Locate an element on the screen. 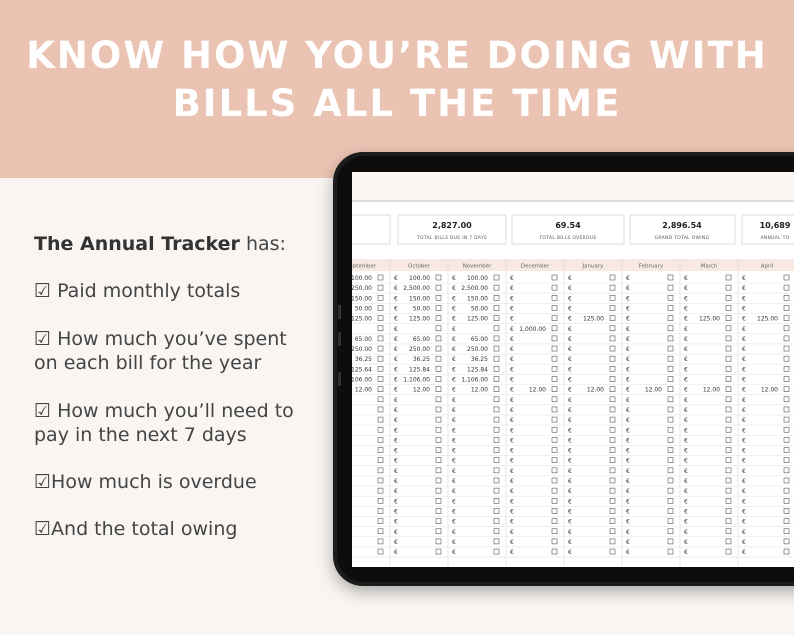 The width and height of the screenshot is (794, 635). title-line: BILLS ALL THE TIME is located at coordinates (397, 103).